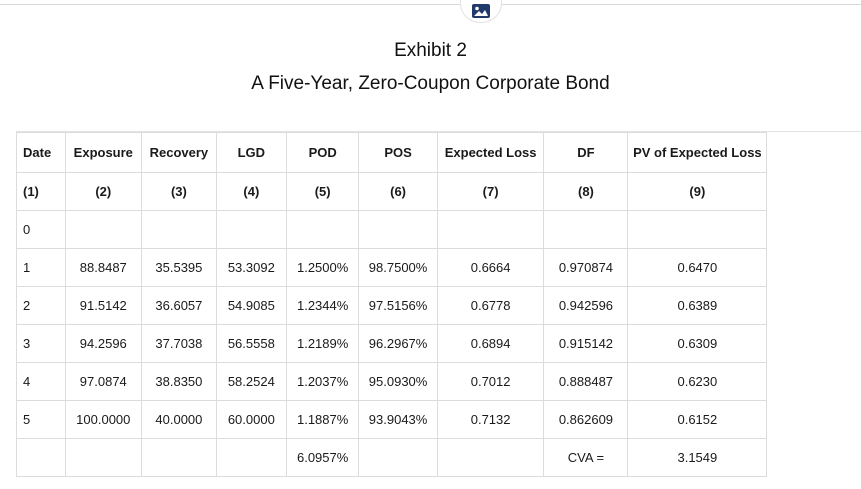 This screenshot has width=861, height=489. What do you see at coordinates (41, 229) in the screenshot?
I see `table-cell: 0` at bounding box center [41, 229].